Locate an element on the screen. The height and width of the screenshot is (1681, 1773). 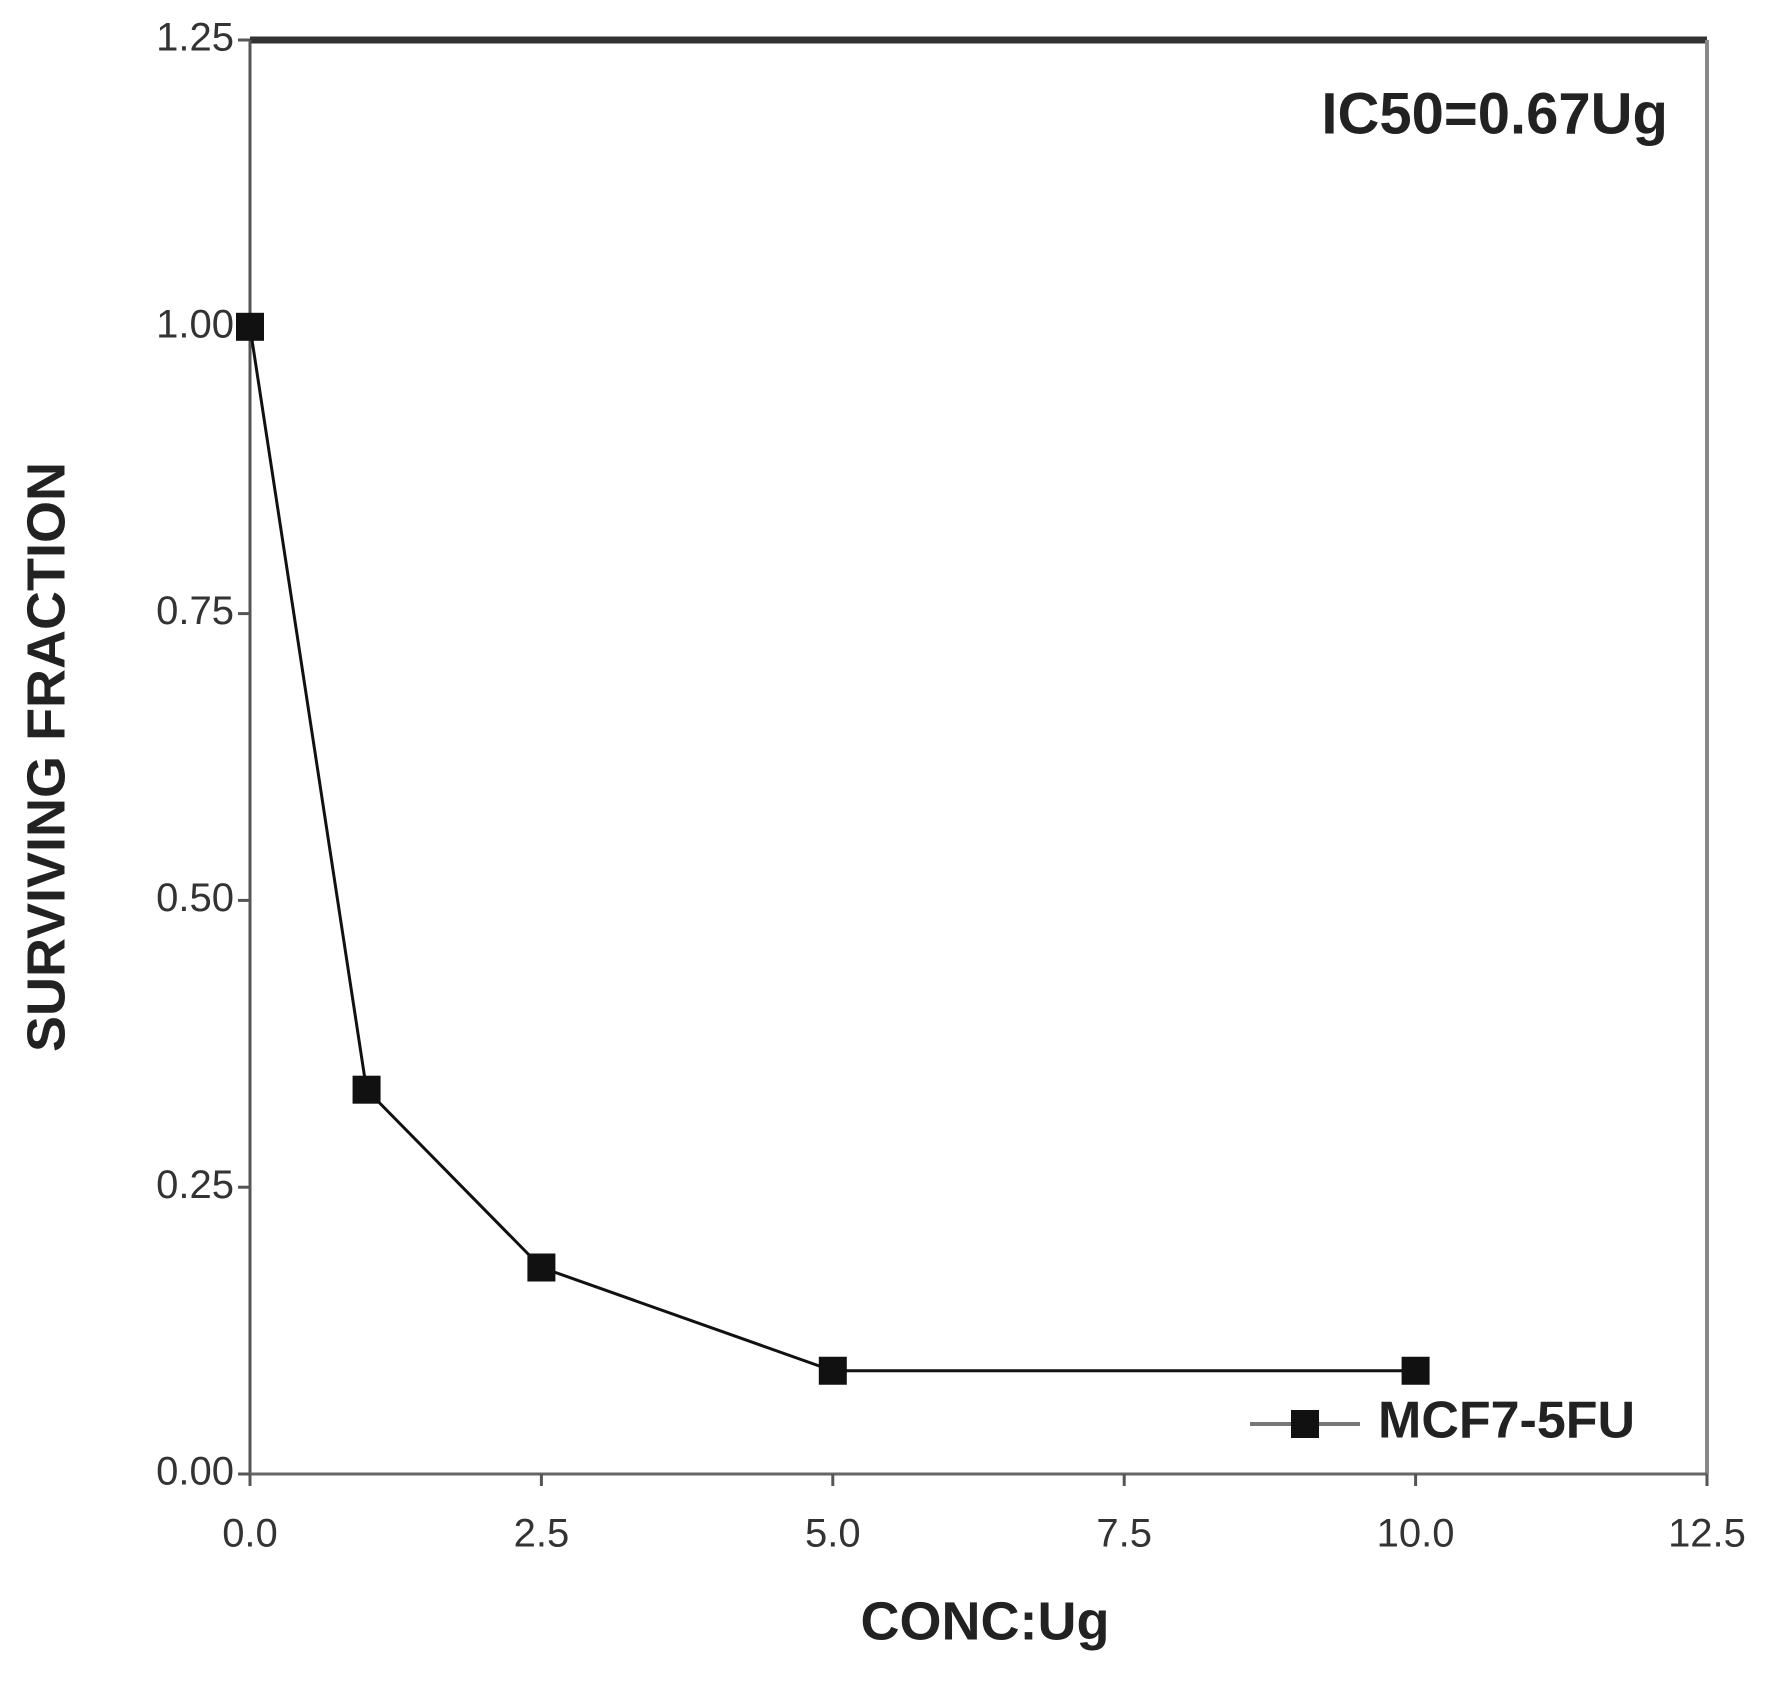
x-tick-label: 0.0 is located at coordinates (250, 1534).